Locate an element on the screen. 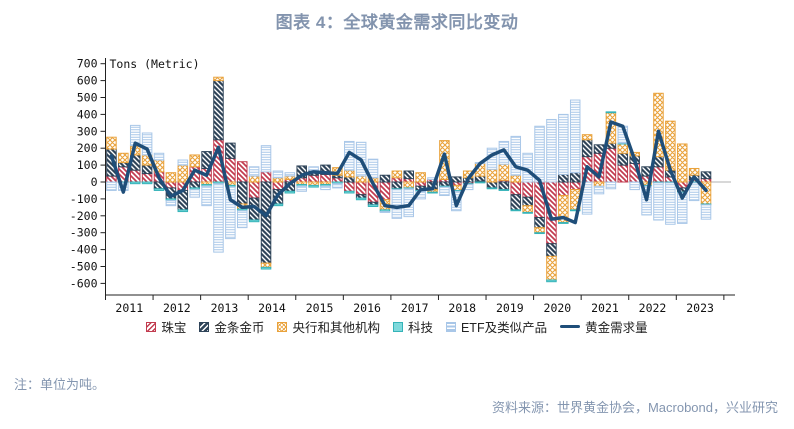 The width and height of the screenshot is (794, 429). y-axis-label: -100 is located at coordinates (84, 199).